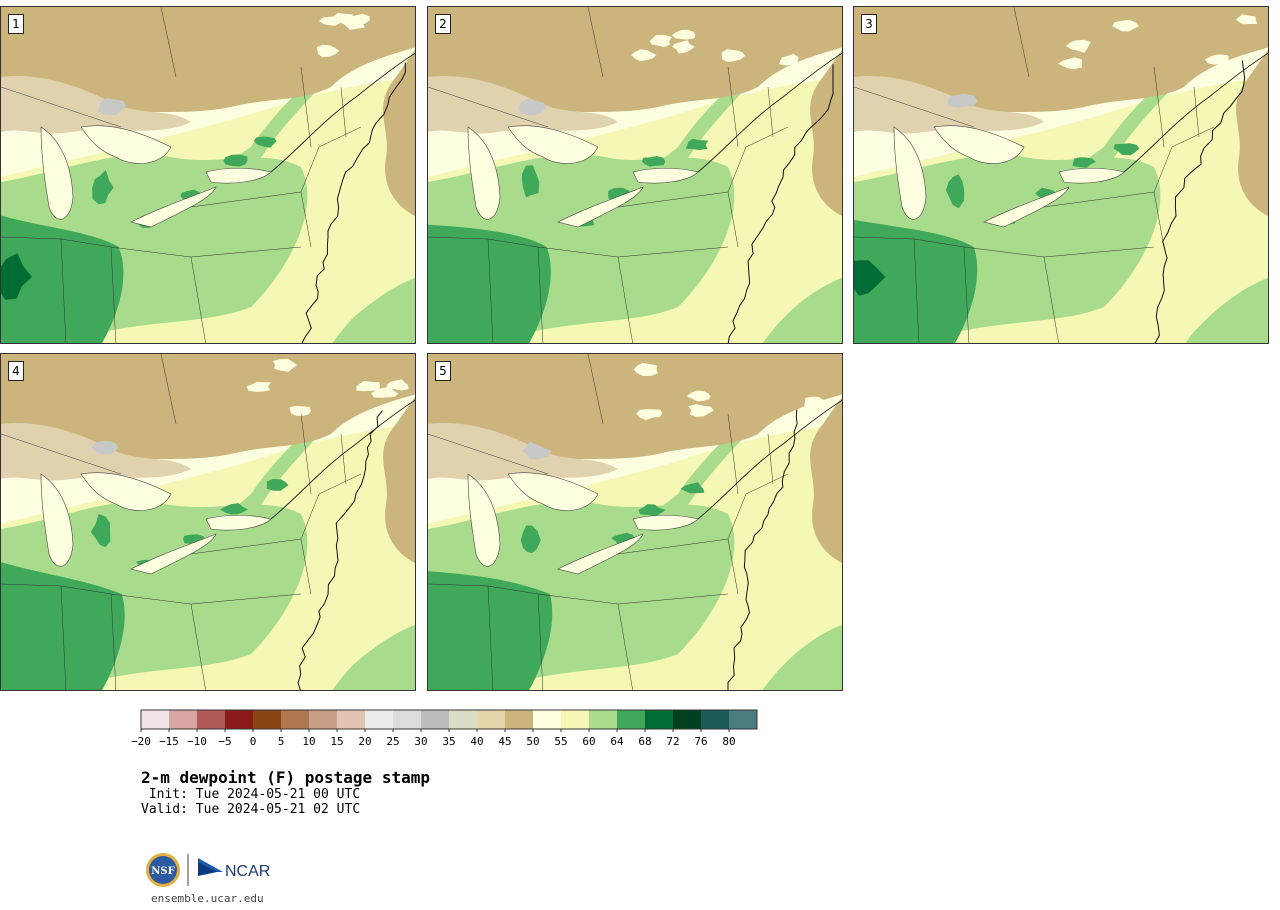 The width and height of the screenshot is (1280, 910). What do you see at coordinates (208, 870) in the screenshot?
I see `nsf-ncar-logo: NSF NCAR` at bounding box center [208, 870].